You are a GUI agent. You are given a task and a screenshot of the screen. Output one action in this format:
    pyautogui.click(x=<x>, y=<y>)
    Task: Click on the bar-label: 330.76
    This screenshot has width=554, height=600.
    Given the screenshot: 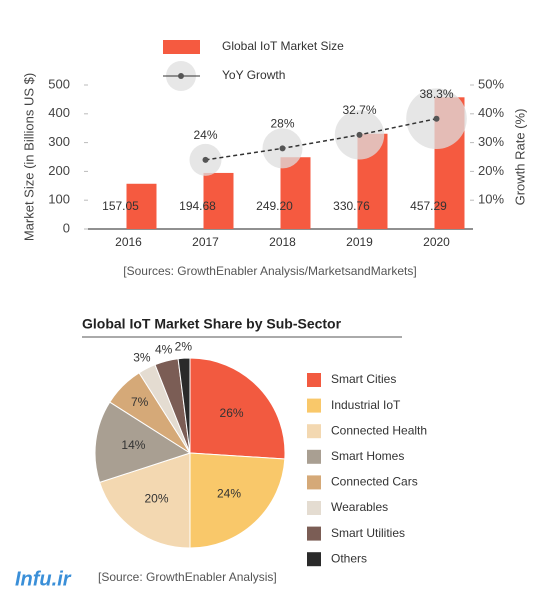 What is the action you would take?
    pyautogui.click(x=351, y=206)
    